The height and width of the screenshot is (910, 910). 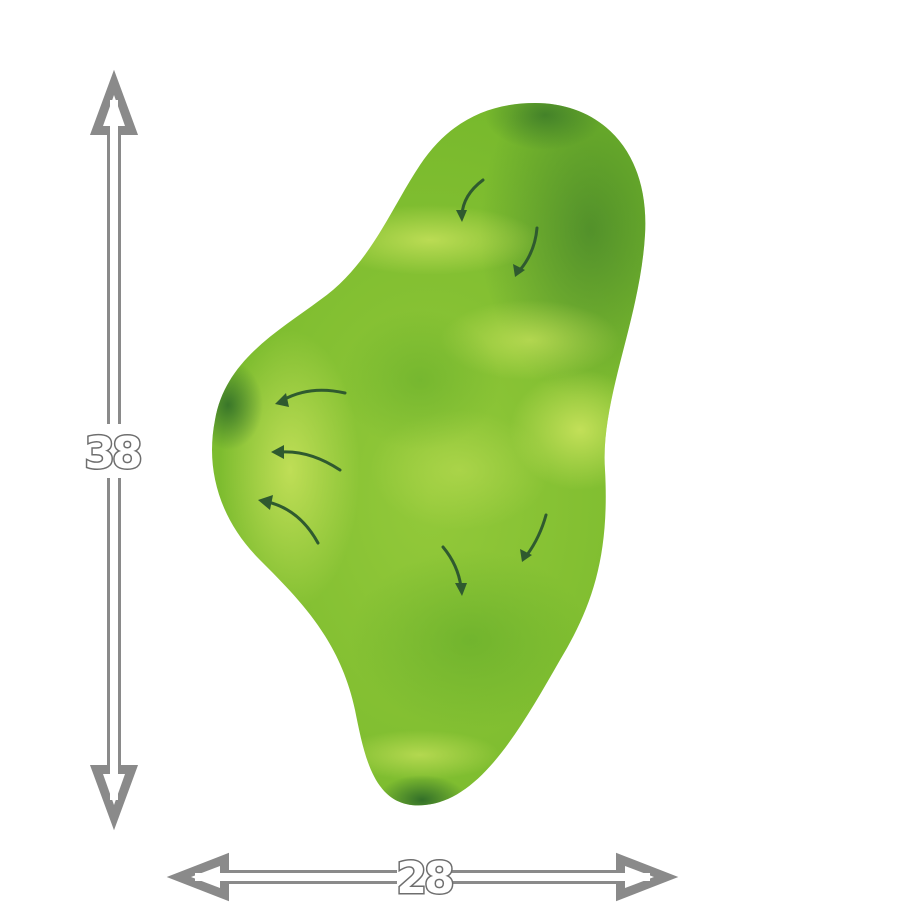 I want to click on depth-label: 38, so click(x=112, y=453).